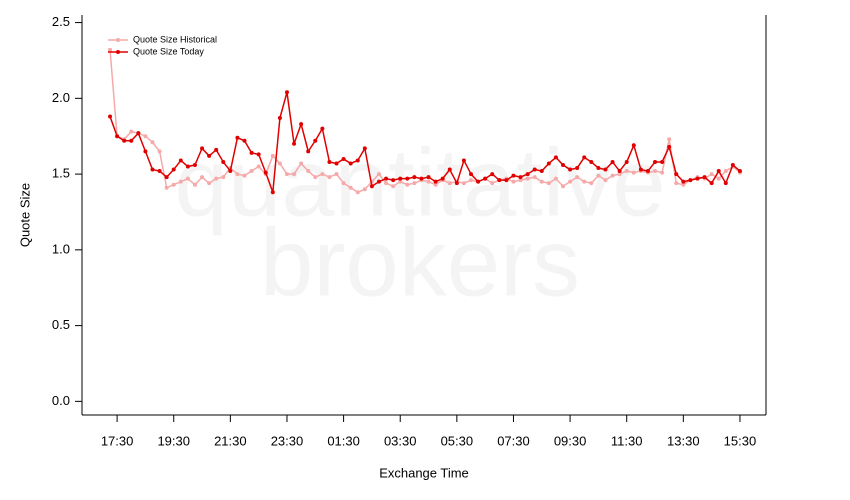 The image size is (850, 500). Describe the element at coordinates (168, 51) in the screenshot. I see `legend-label: Quote Size Today` at that location.